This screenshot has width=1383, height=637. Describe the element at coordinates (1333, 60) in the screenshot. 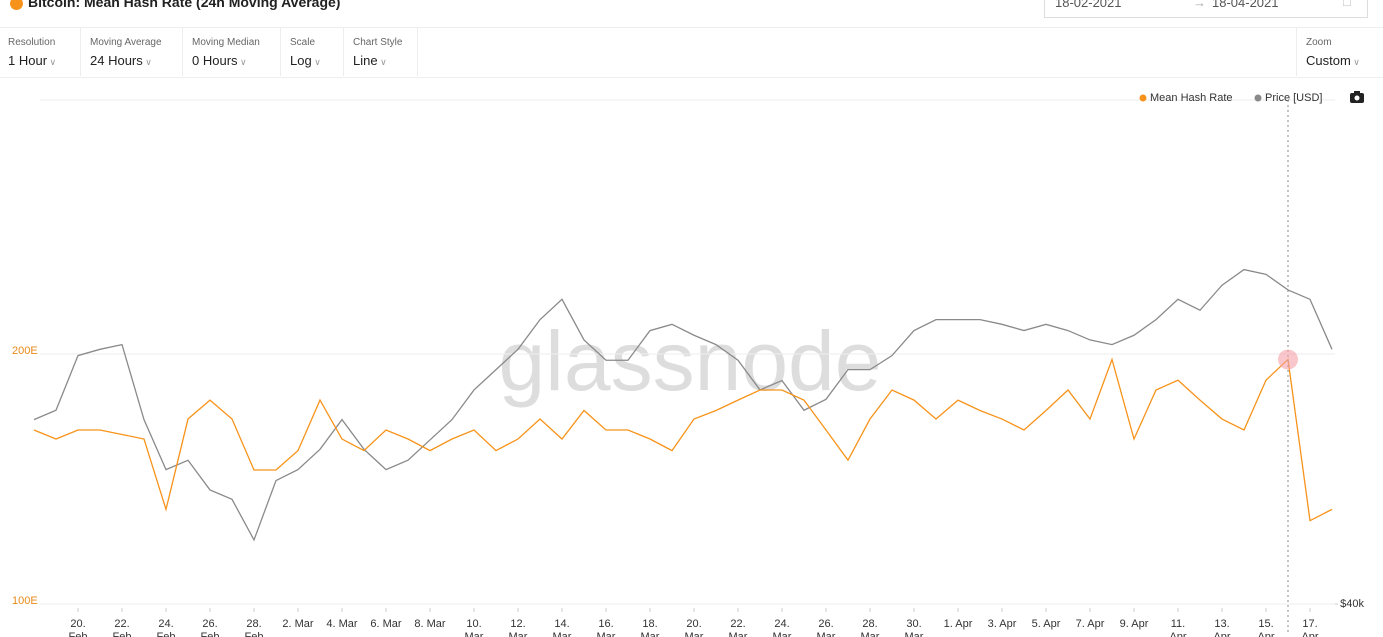

I see `control-value: Custom` at that location.